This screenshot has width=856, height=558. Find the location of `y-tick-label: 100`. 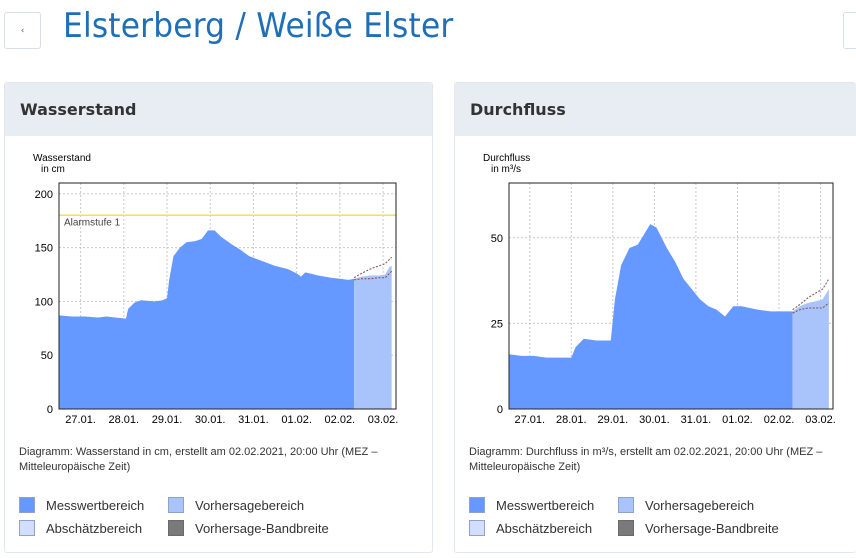

y-tick-label: 100 is located at coordinates (44, 302).